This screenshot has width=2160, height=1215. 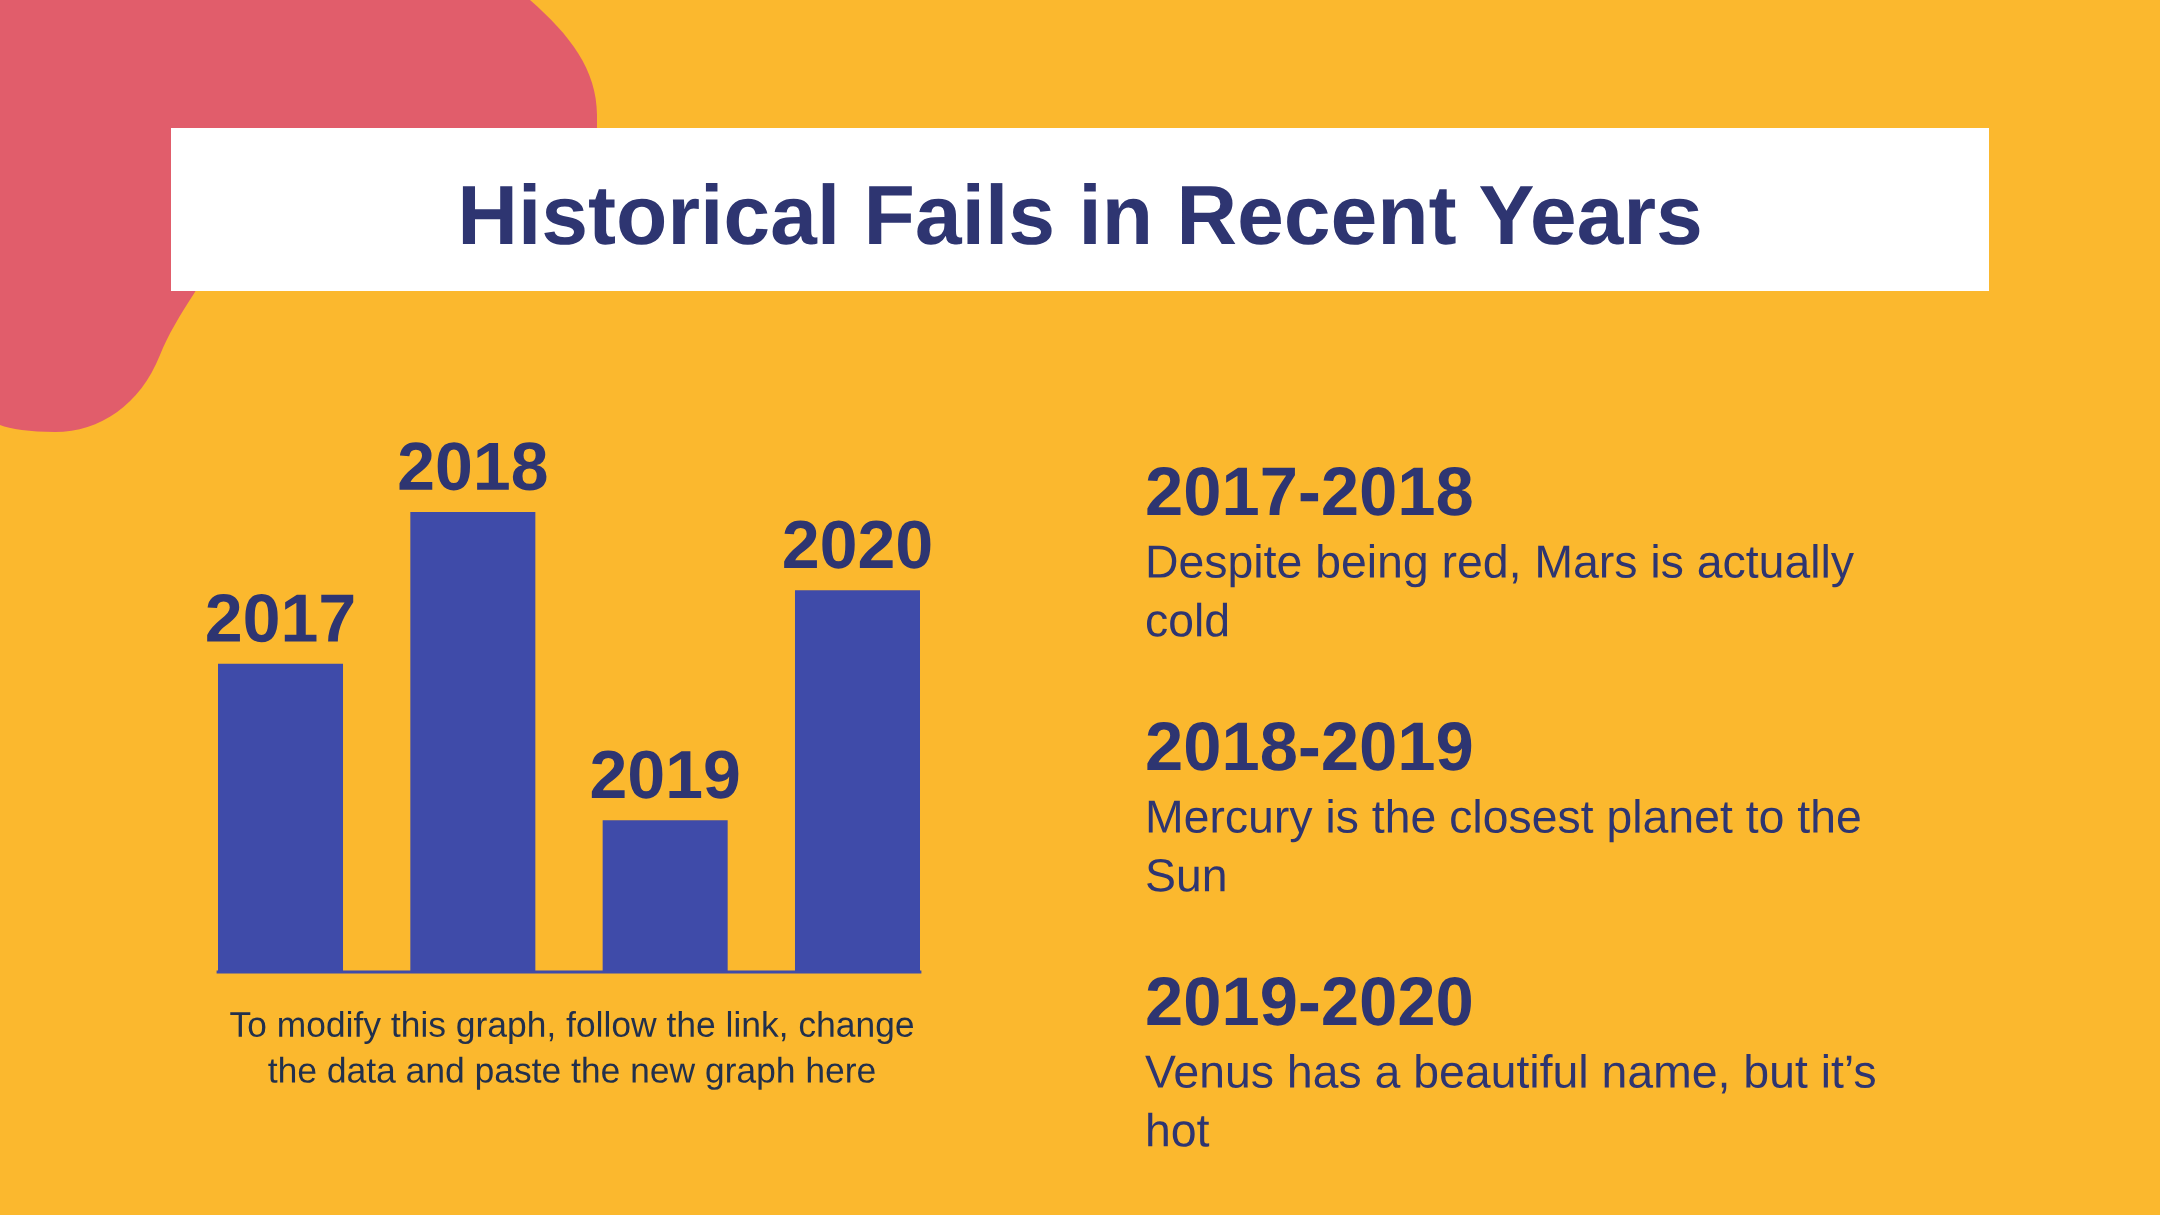 I want to click on text: 2019-2020, so click(x=1309, y=1001).